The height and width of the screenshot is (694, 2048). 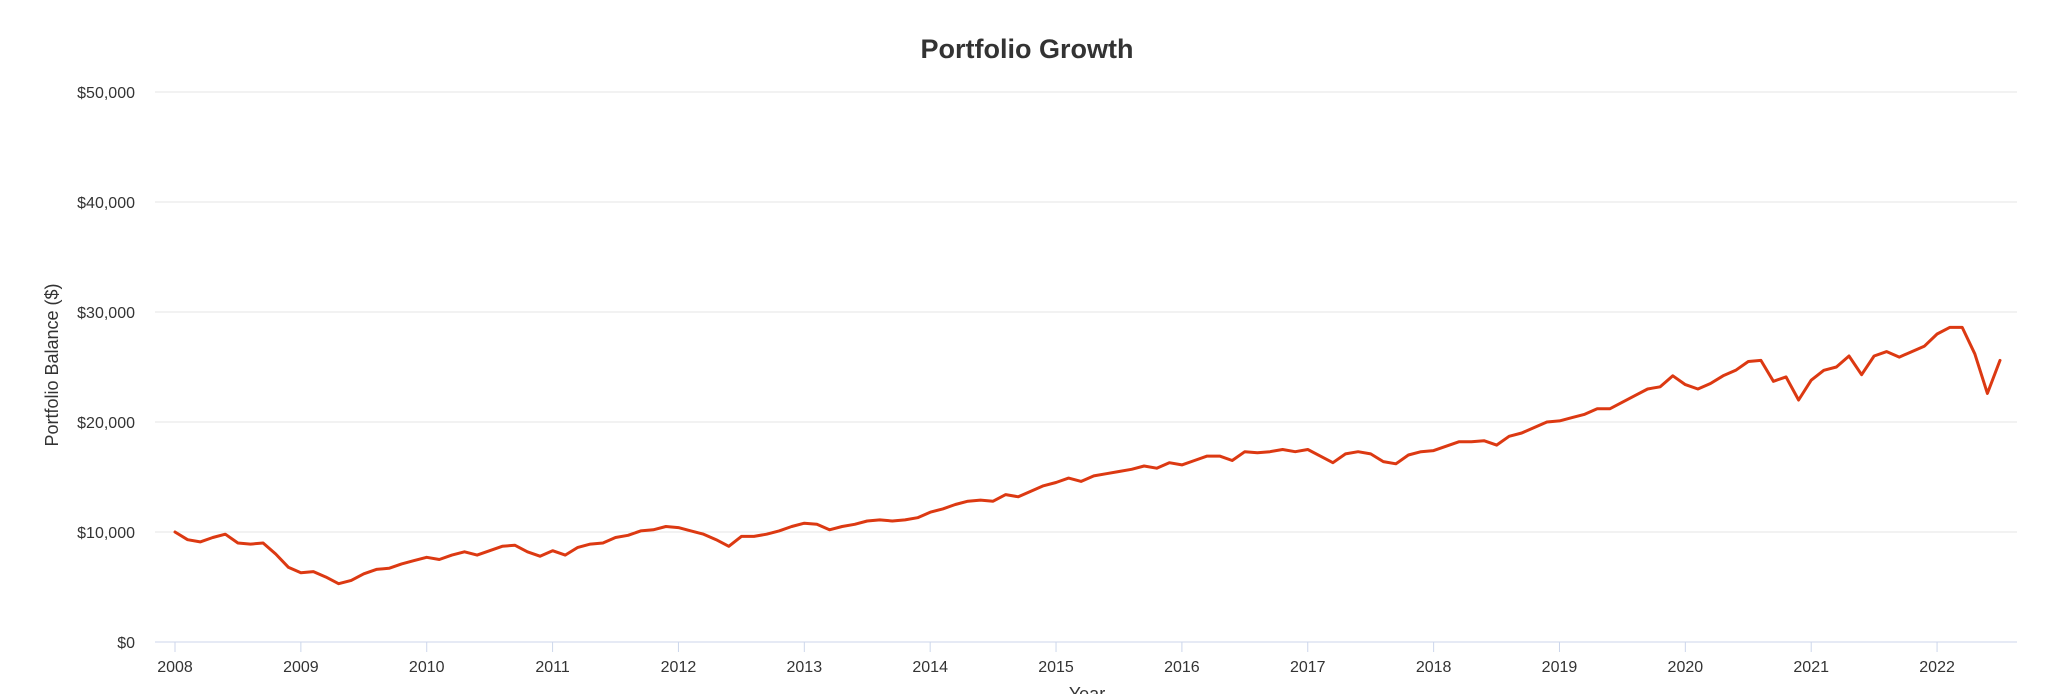 I want to click on y-tick-label: $0, so click(x=126, y=643).